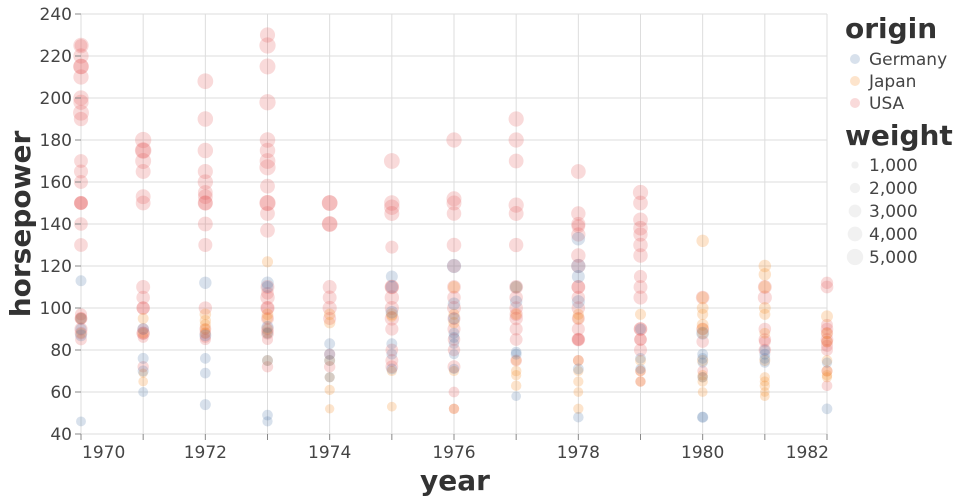 The width and height of the screenshot is (960, 500). I want to click on y-tick-label: 60, so click(61, 393).